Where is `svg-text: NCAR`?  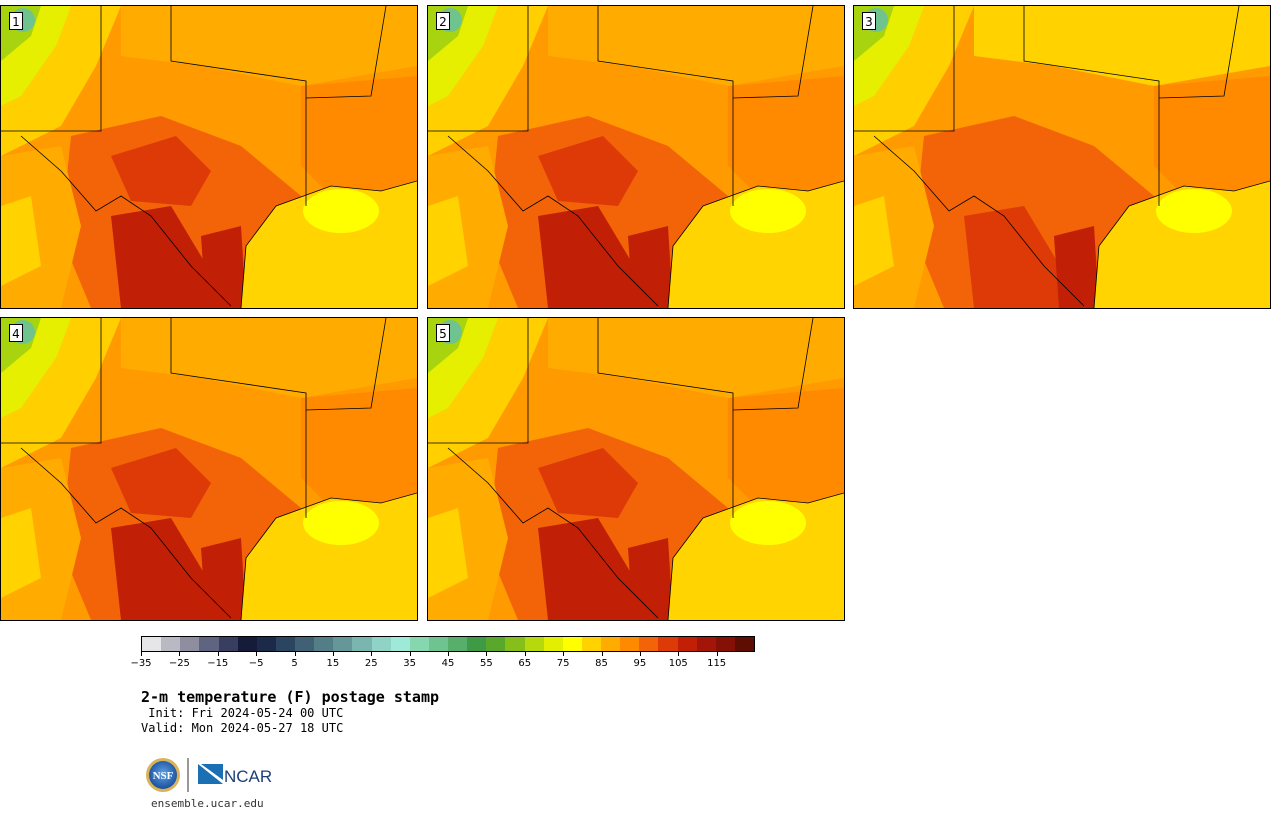
svg-text: NCAR is located at coordinates (248, 776).